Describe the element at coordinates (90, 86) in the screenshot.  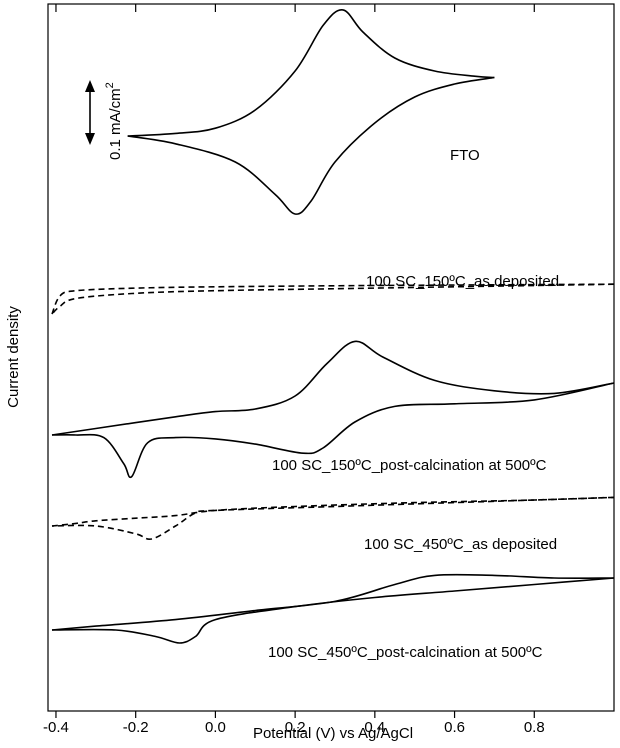
I see `scale-bar-arrow-up-icon` at that location.